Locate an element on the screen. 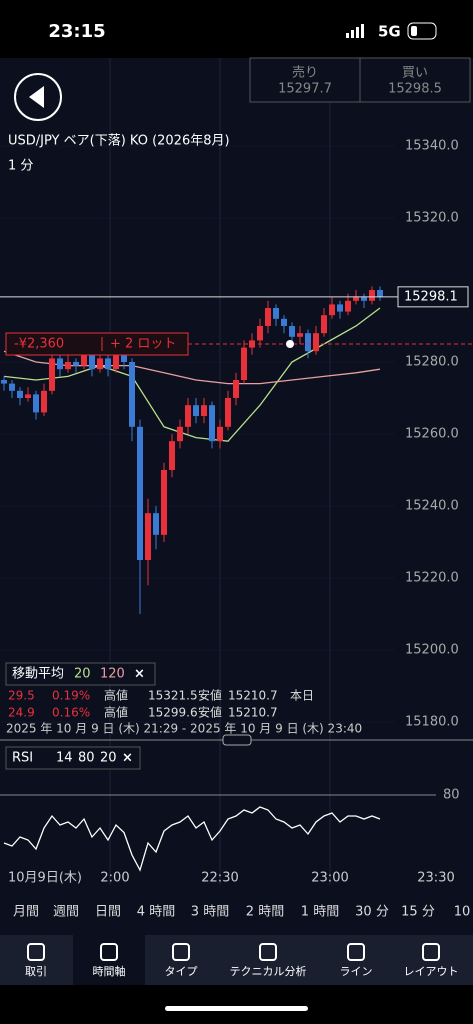  rsi-label: RSI is located at coordinates (22, 758).